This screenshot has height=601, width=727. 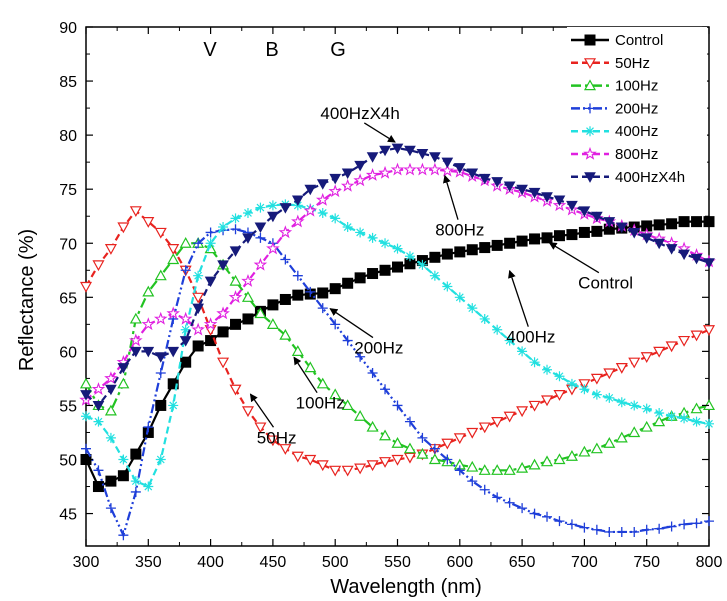 I want to click on y-tick-label: 65, so click(x=68, y=298).